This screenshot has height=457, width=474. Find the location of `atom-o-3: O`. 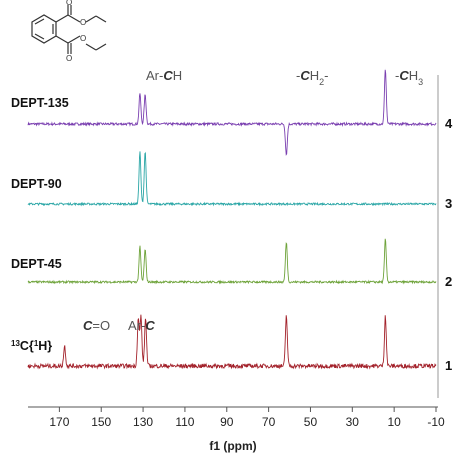

atom-o-3: O is located at coordinates (69, 58).